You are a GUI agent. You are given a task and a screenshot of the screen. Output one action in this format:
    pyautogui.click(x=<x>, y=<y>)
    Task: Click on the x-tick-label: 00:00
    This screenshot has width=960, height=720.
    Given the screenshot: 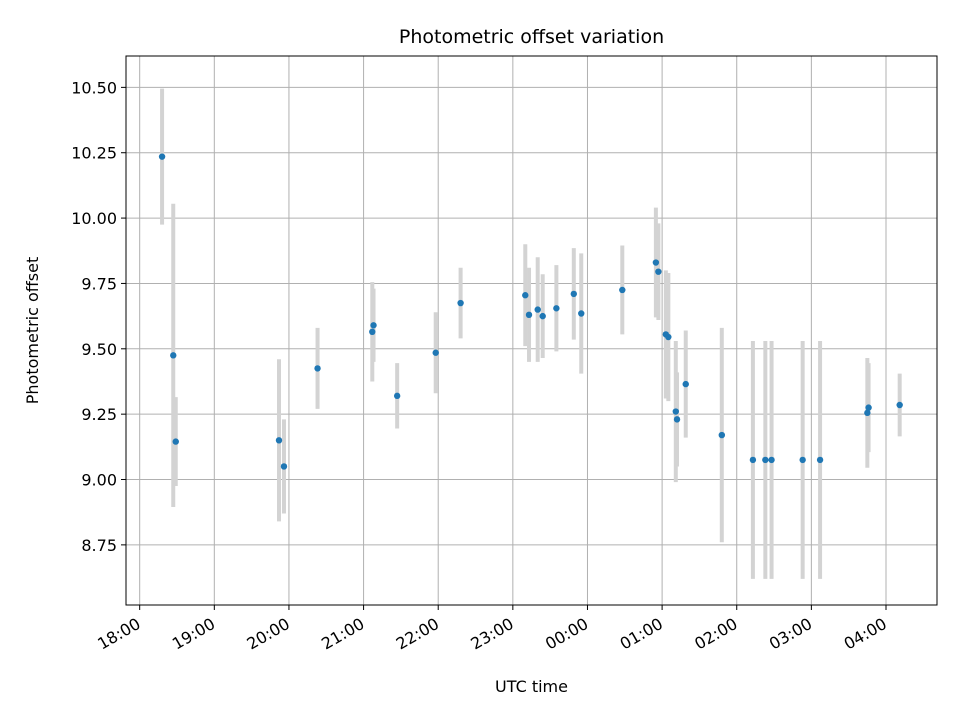 What is the action you would take?
    pyautogui.click(x=566, y=634)
    